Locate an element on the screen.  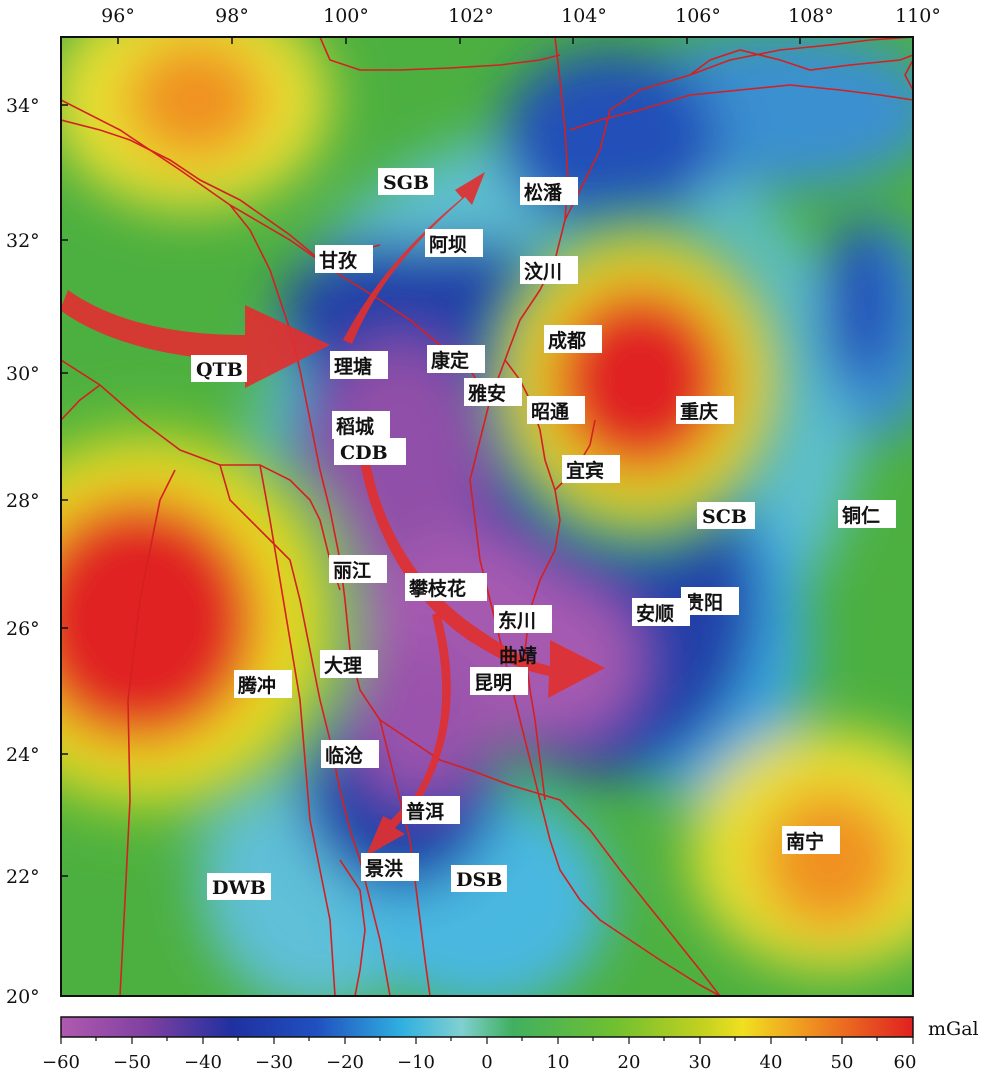
colorbar-tick-label: 40 is located at coordinates (771, 1062).